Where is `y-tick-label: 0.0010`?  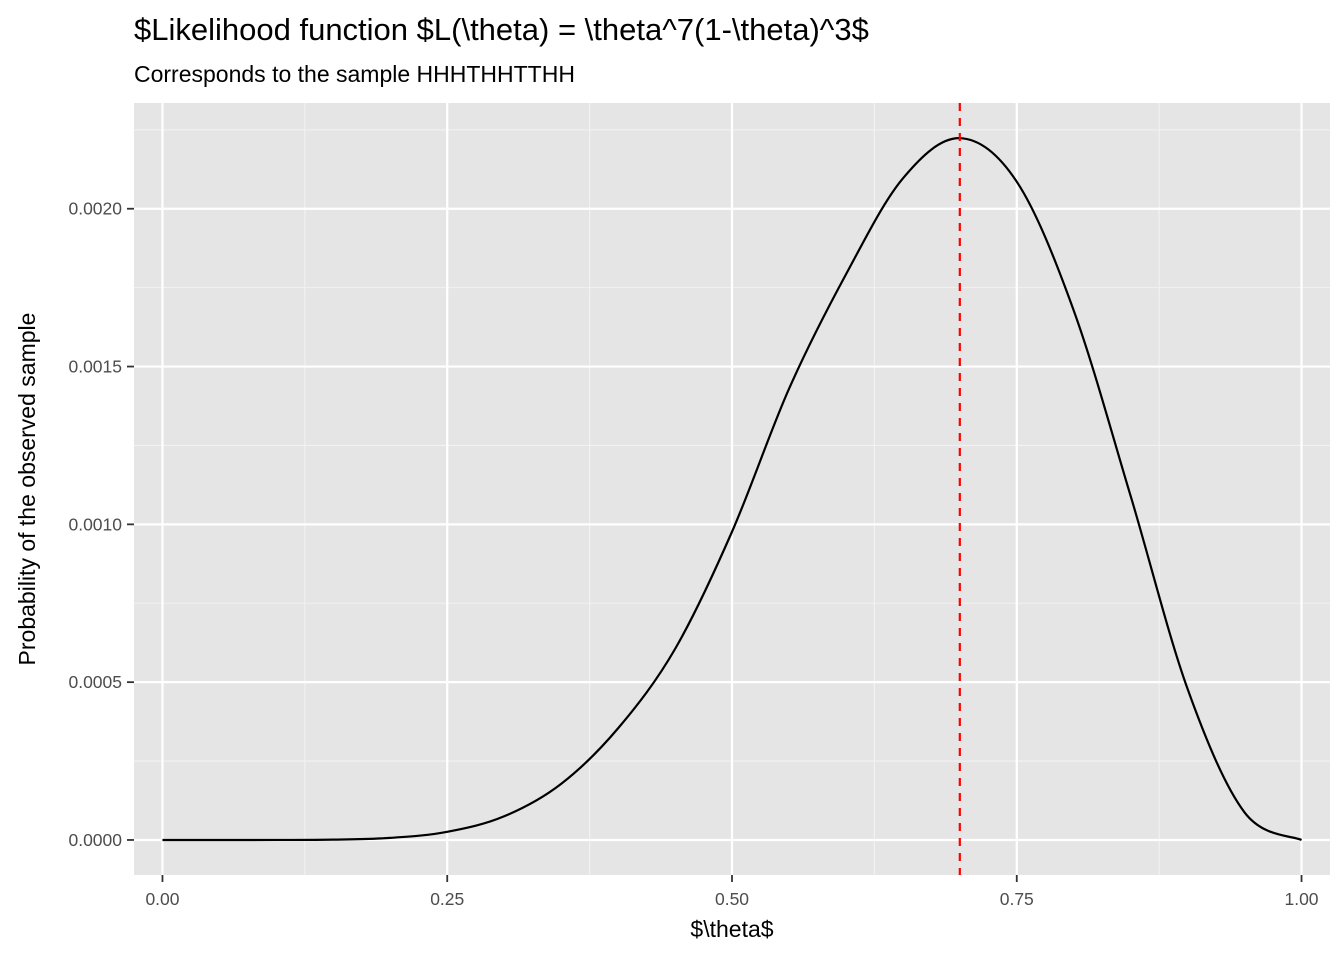 y-tick-label: 0.0010 is located at coordinates (95, 524).